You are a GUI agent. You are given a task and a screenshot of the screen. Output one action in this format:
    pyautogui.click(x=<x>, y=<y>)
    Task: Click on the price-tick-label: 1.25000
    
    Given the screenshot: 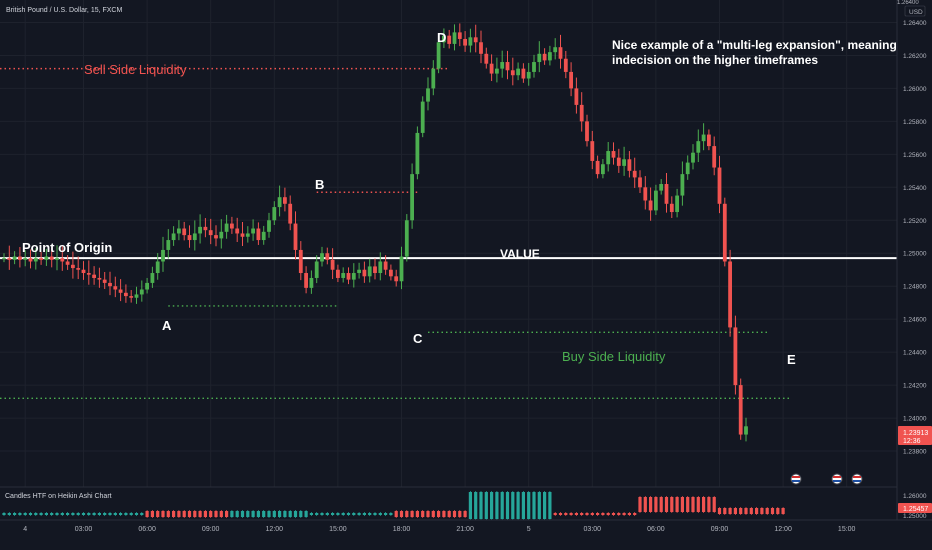 What is the action you would take?
    pyautogui.click(x=915, y=254)
    